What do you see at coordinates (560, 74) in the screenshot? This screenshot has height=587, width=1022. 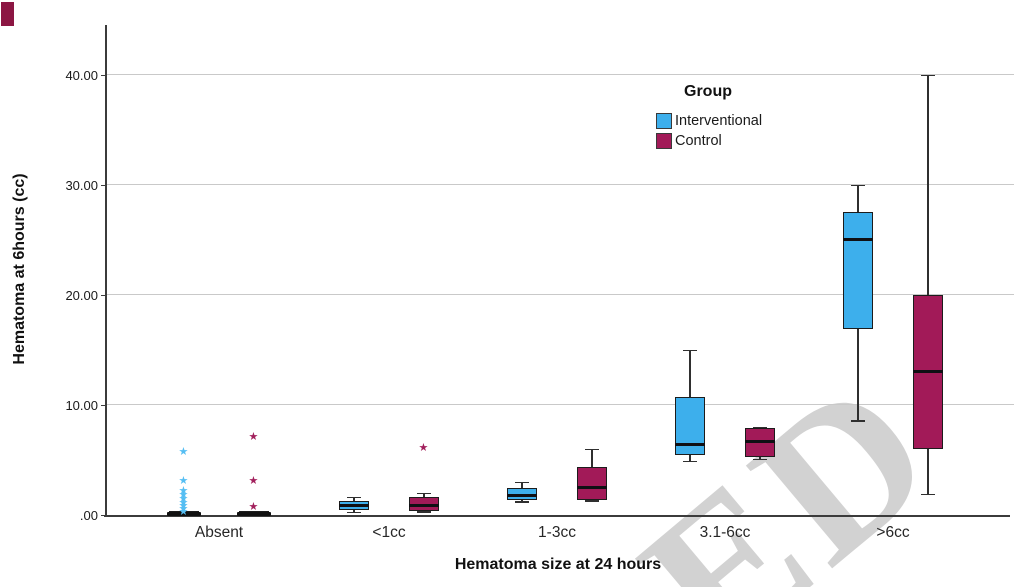 I see `gridline-40.00` at bounding box center [560, 74].